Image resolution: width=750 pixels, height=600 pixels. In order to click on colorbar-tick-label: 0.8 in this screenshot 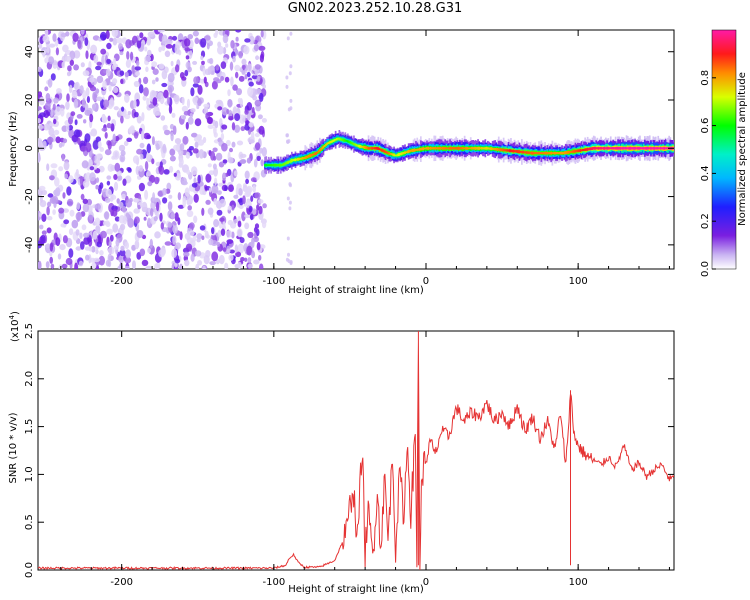, I will do `click(705, 78)`.